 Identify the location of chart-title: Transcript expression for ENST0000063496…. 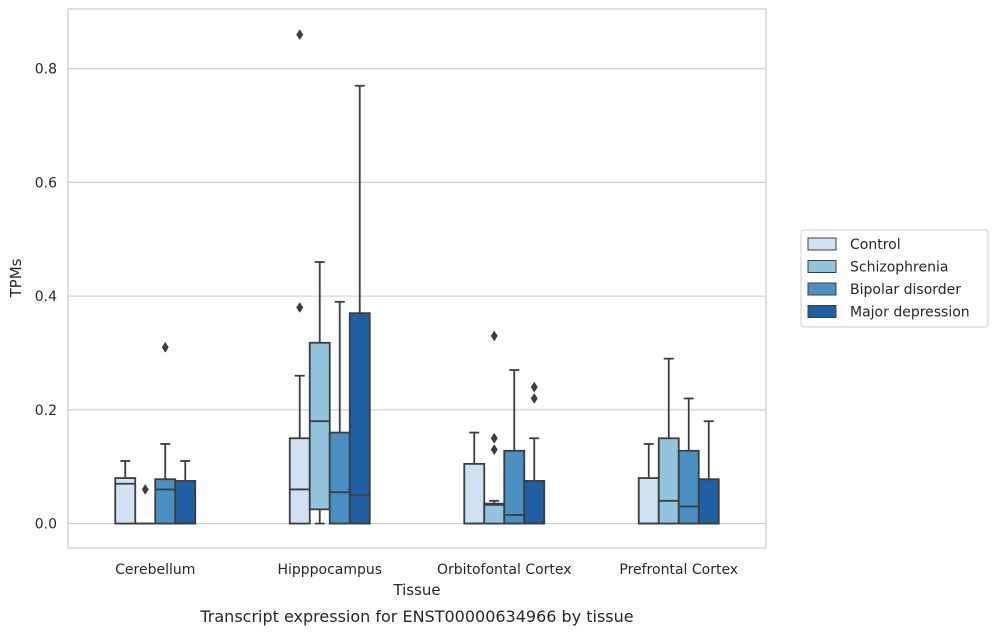
(416, 616).